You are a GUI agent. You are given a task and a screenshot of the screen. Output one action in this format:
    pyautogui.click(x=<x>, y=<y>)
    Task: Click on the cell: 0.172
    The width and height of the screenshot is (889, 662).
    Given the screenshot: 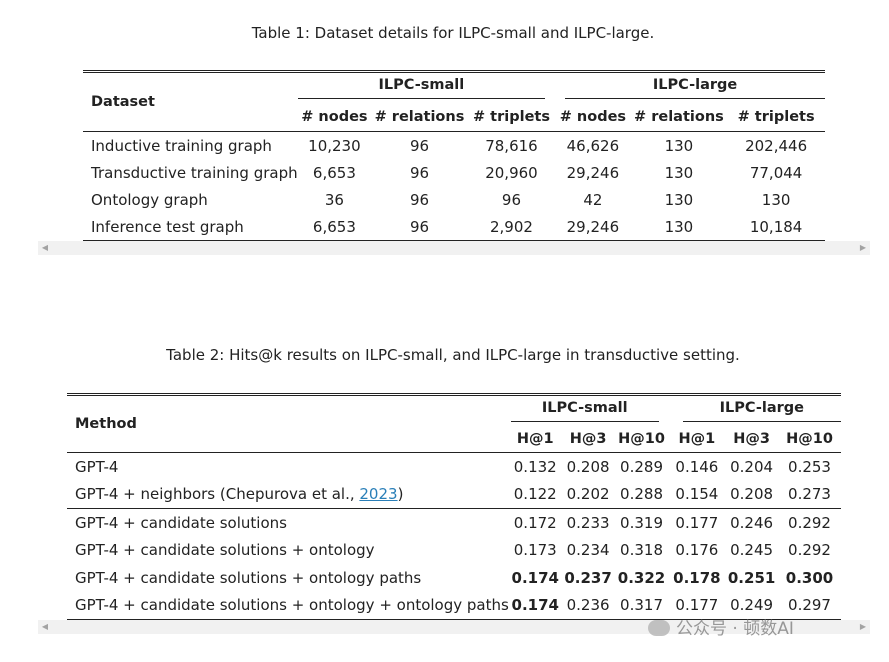 What is the action you would take?
    pyautogui.click(x=535, y=522)
    